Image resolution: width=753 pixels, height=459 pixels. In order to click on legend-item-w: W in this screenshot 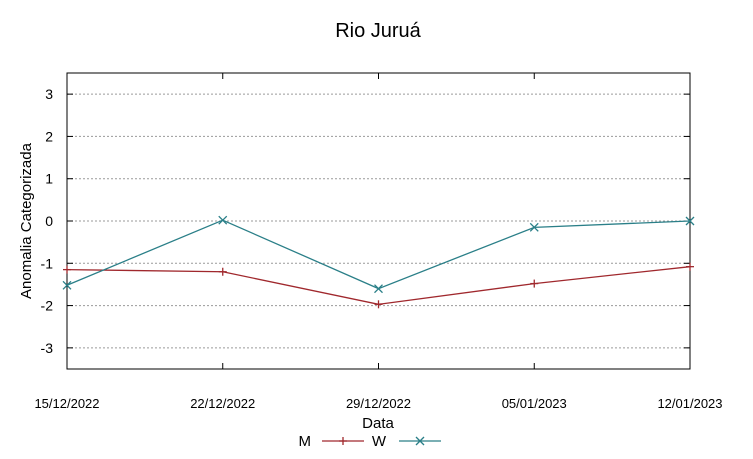, I will do `click(406, 441)`.